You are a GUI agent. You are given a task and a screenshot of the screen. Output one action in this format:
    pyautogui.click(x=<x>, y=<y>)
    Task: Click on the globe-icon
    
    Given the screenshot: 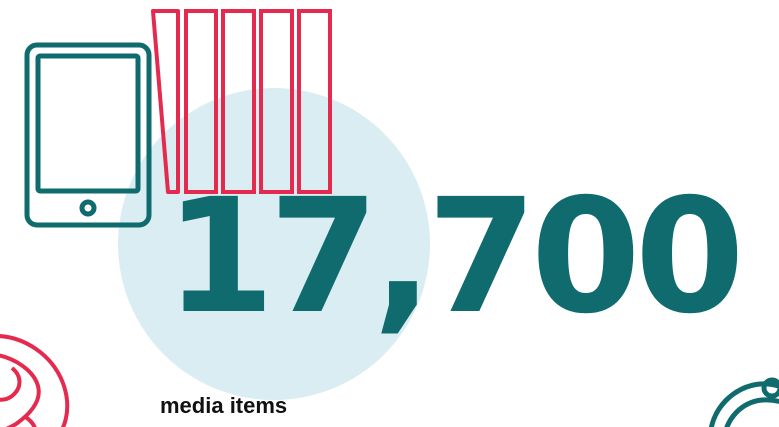 What is the action you would take?
    pyautogui.click(x=35, y=380)
    